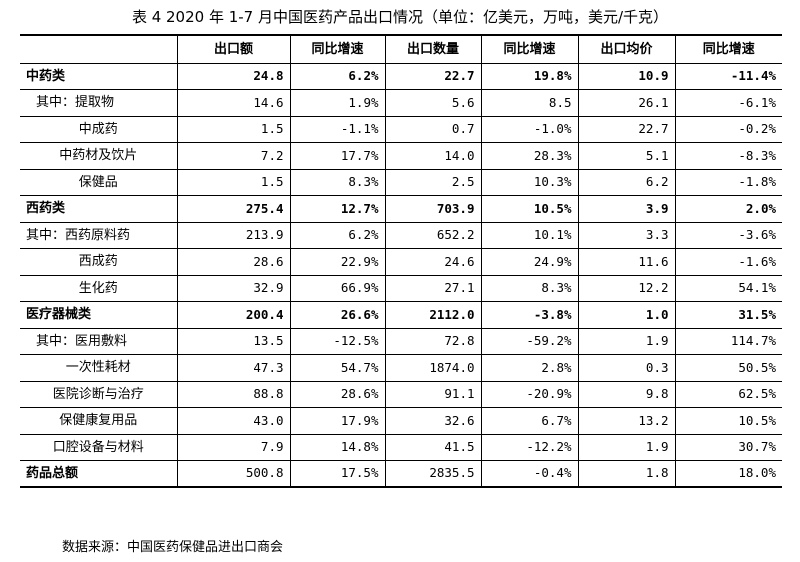 Image resolution: width=800 pixels, height=562 pixels. What do you see at coordinates (337, 394) in the screenshot?
I see `table-cell: 28.6%` at bounding box center [337, 394].